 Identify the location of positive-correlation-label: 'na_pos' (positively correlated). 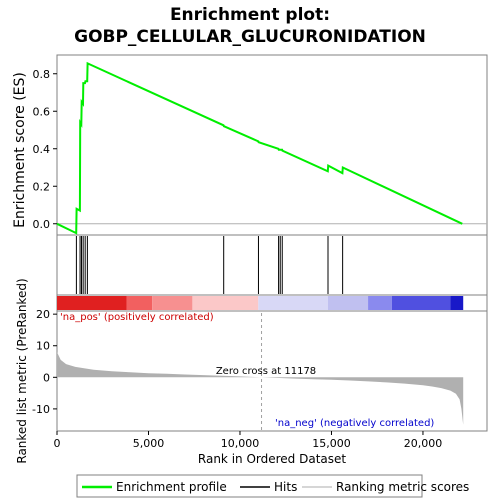
(137, 317).